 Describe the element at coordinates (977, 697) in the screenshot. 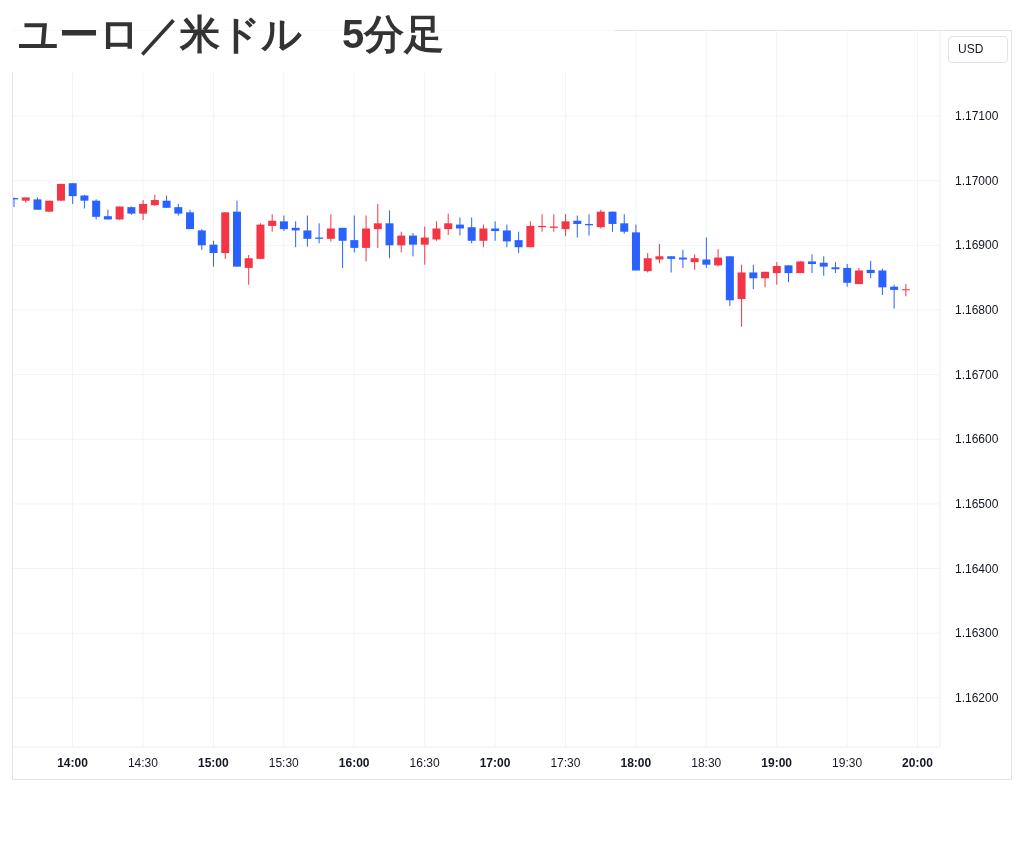

I see `y-tick-label: 1.16200` at that location.